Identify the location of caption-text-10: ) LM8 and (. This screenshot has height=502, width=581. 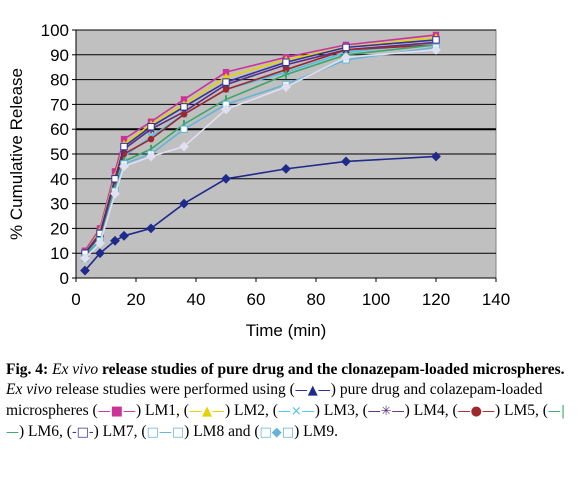
(222, 431).